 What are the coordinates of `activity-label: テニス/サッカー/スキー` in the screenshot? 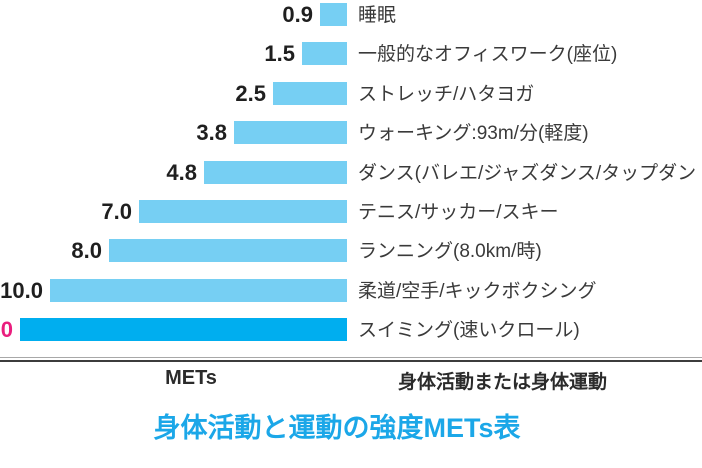 It's located at (458, 212).